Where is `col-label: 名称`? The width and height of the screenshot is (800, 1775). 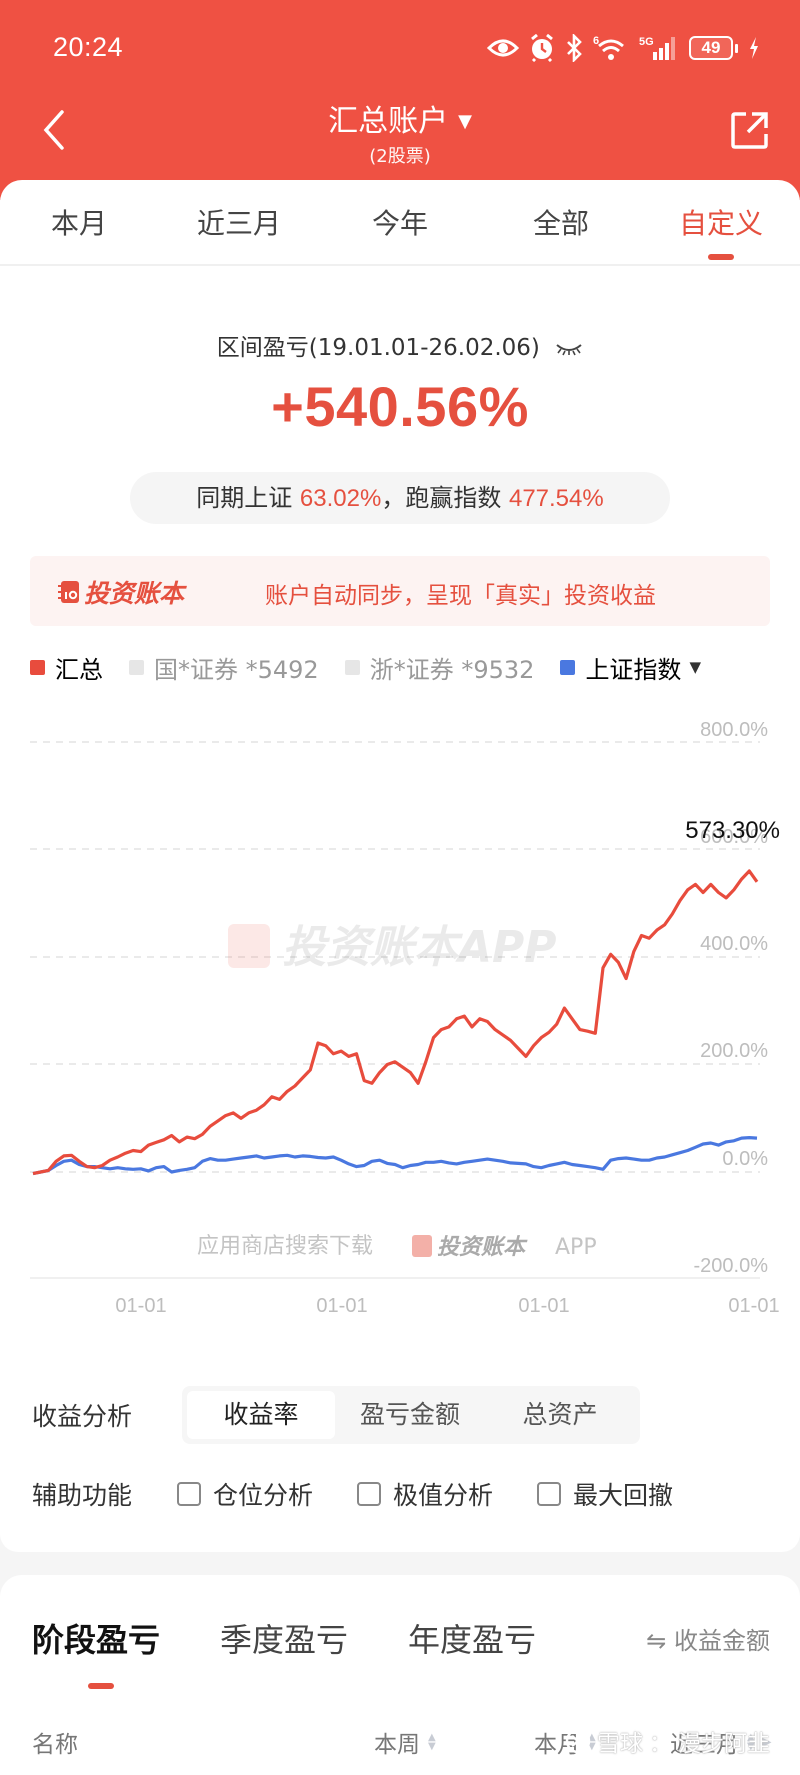
col-label: 名称 is located at coordinates (55, 1745).